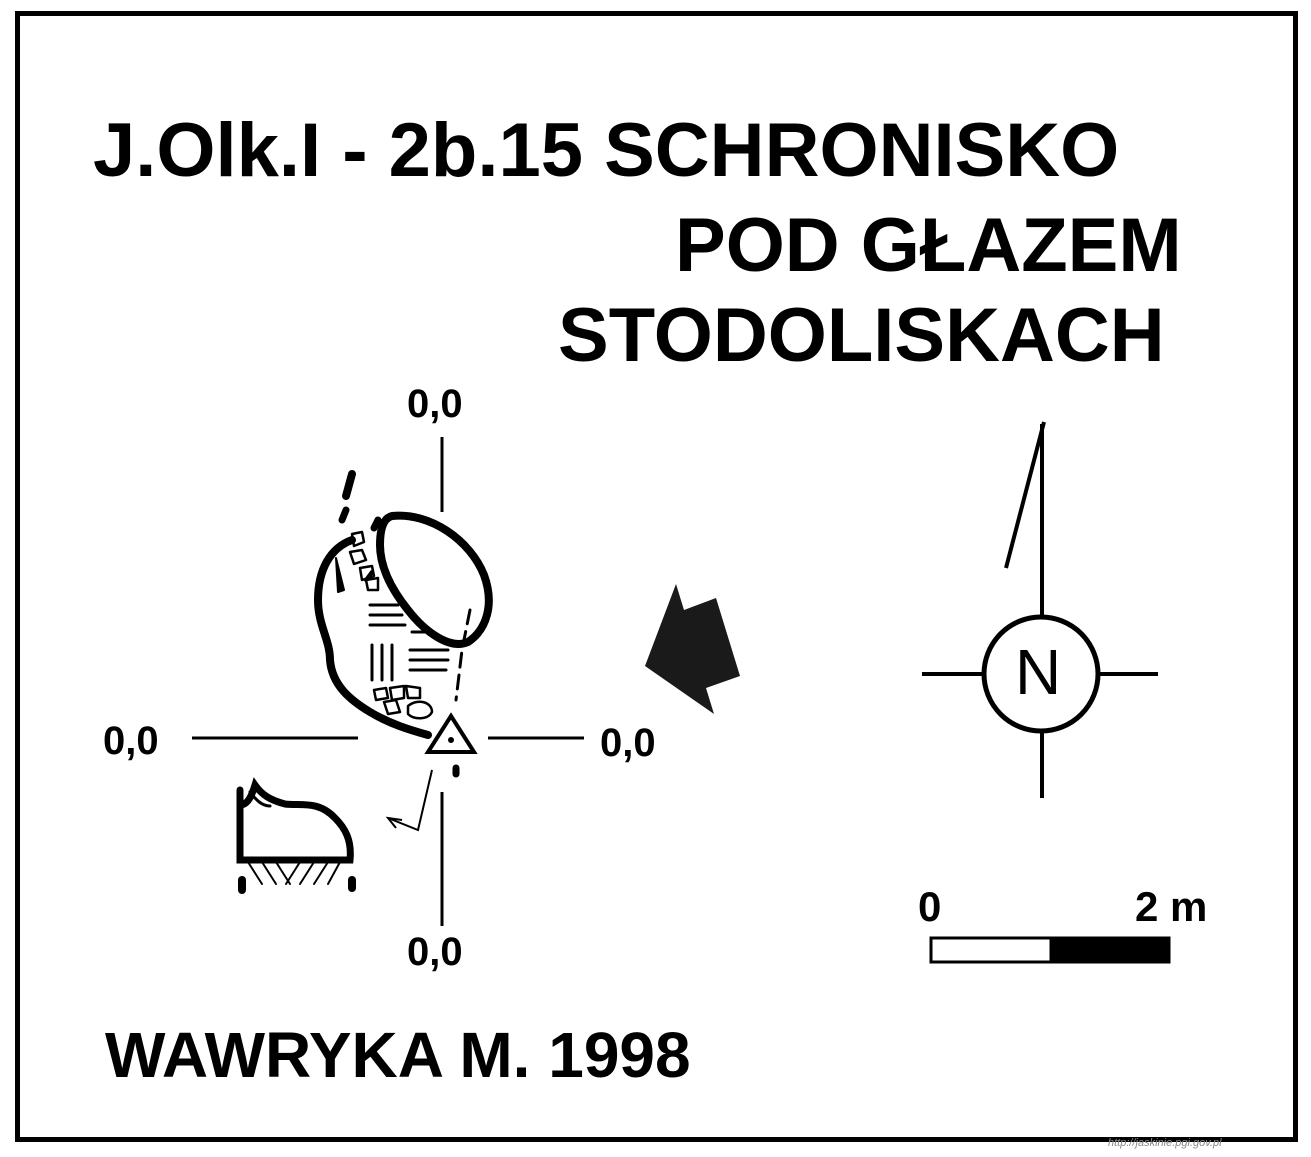  I want to click on datum-label-bottom: 0,0, so click(435, 952).